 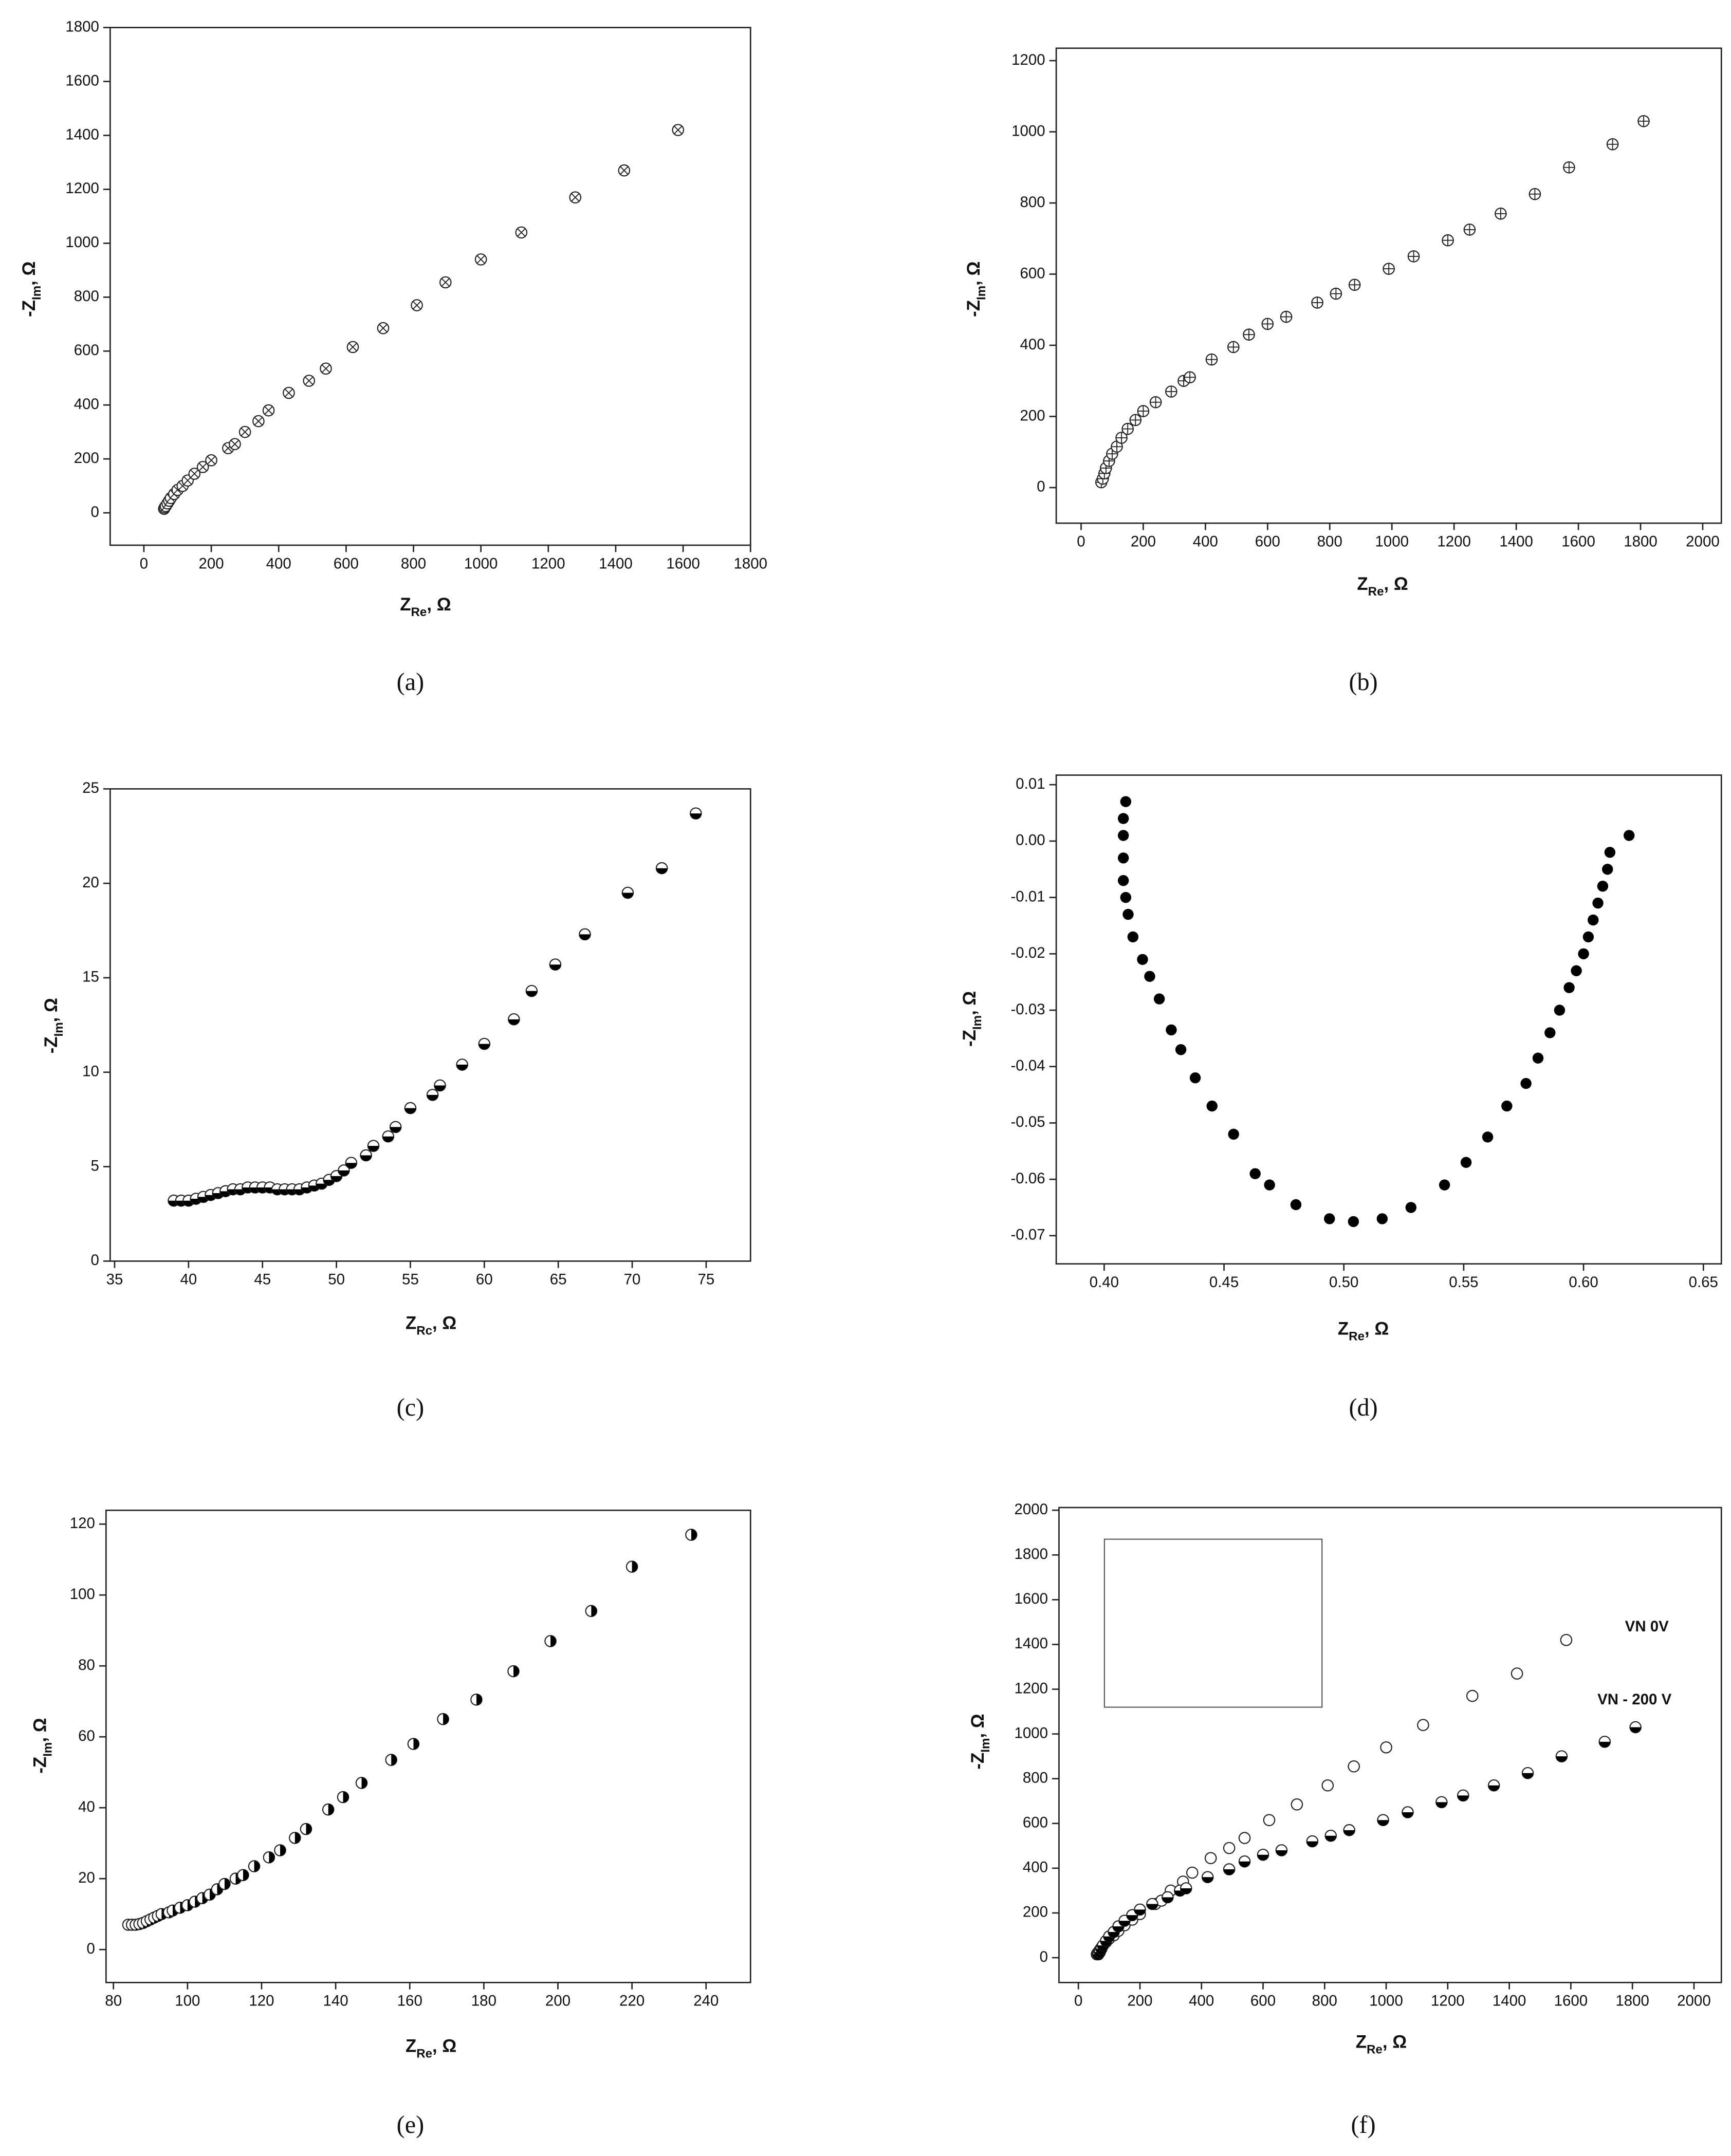 What do you see at coordinates (1027, 1065) in the screenshot?
I see `y-tick-label: -0.04` at bounding box center [1027, 1065].